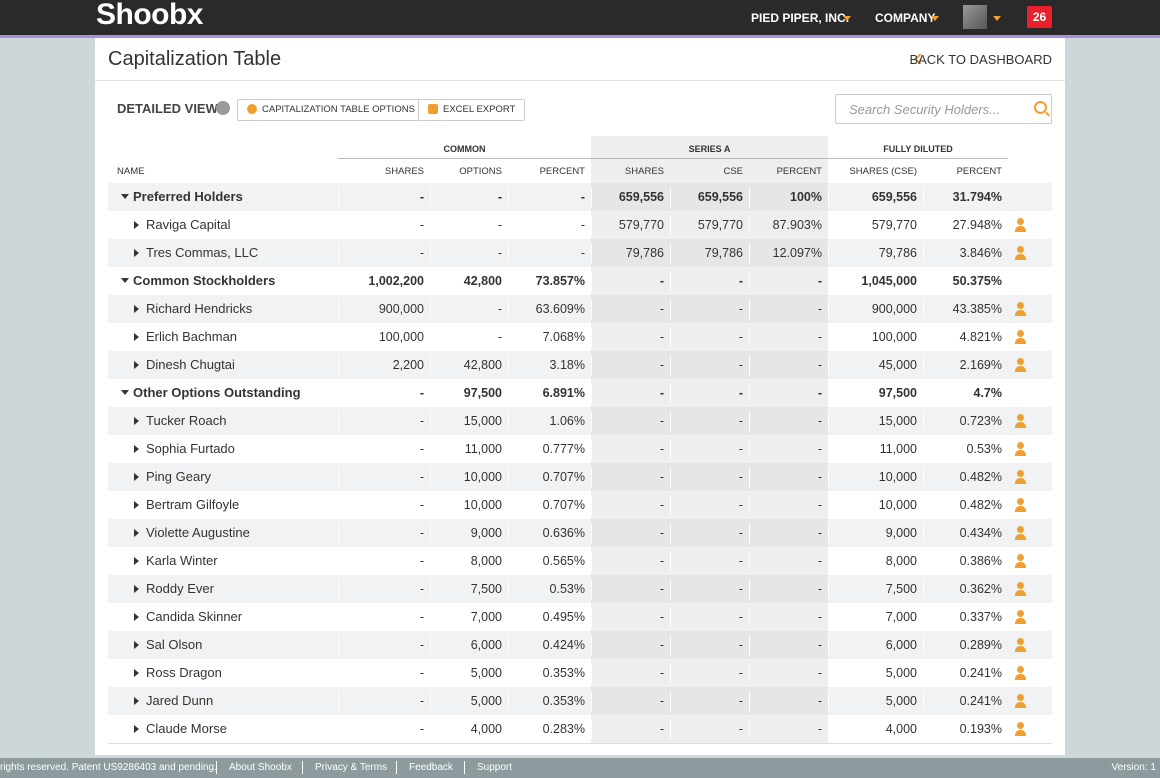 The height and width of the screenshot is (778, 1160). What do you see at coordinates (186, 728) in the screenshot?
I see `holder-name: Claude Morse` at bounding box center [186, 728].